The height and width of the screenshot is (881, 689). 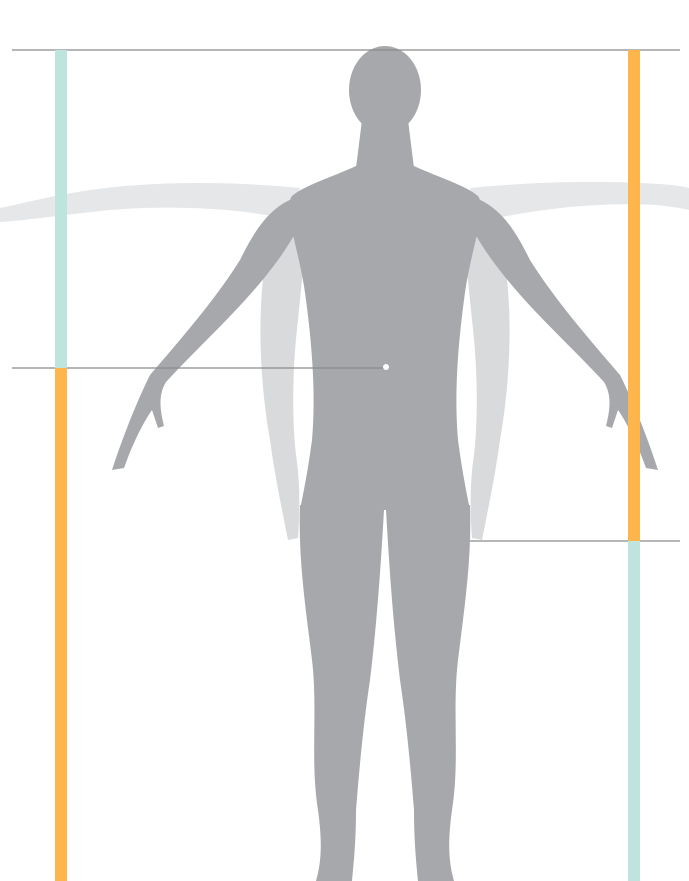 I want to click on right-leg, so click(x=428, y=693).